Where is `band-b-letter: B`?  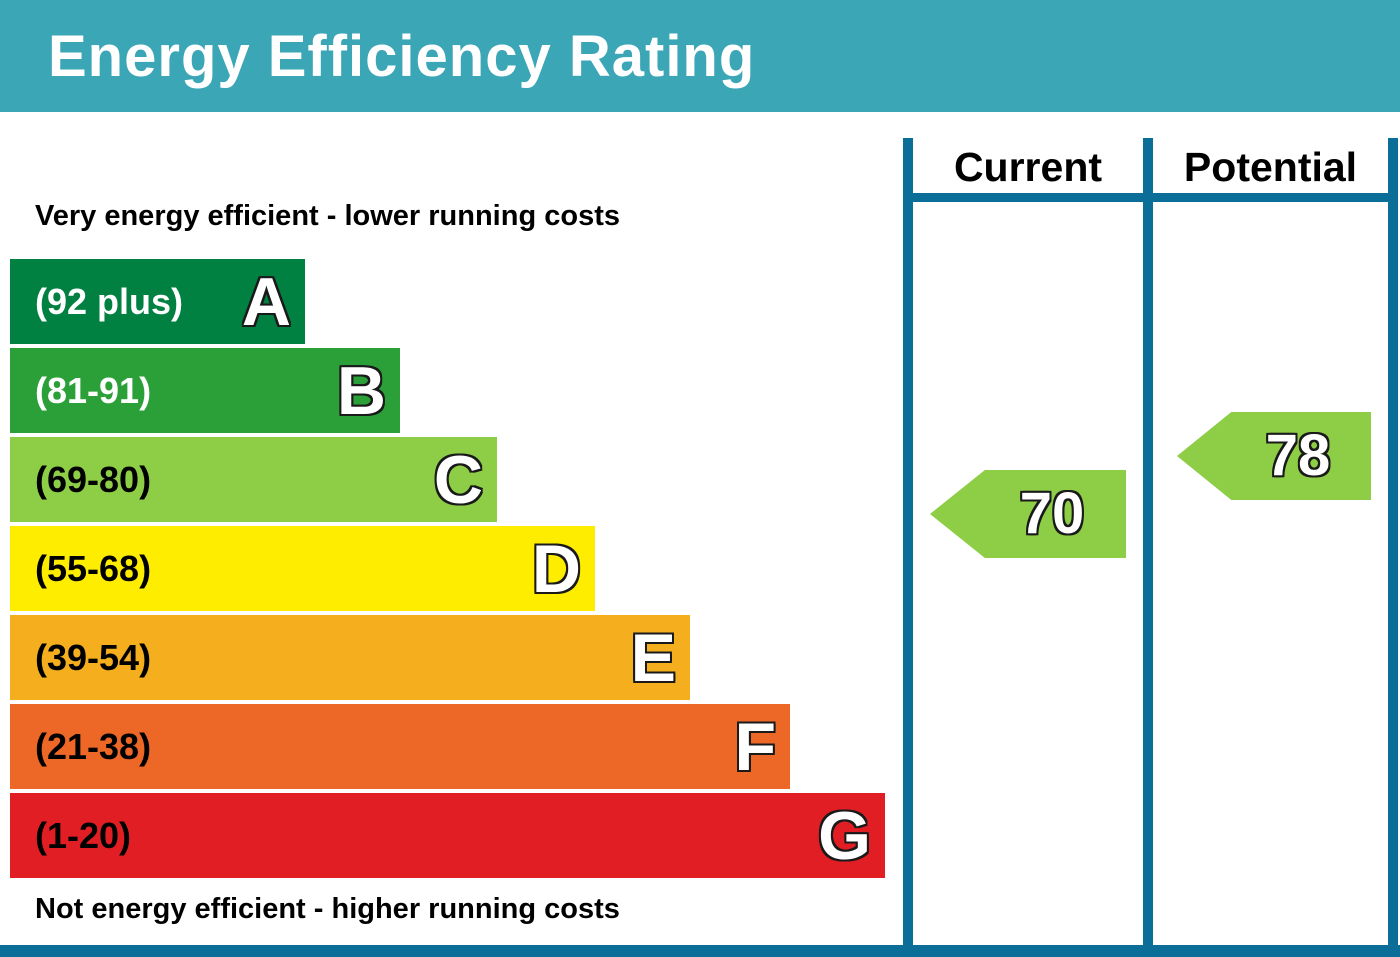 band-b-letter: B is located at coordinates (361, 390).